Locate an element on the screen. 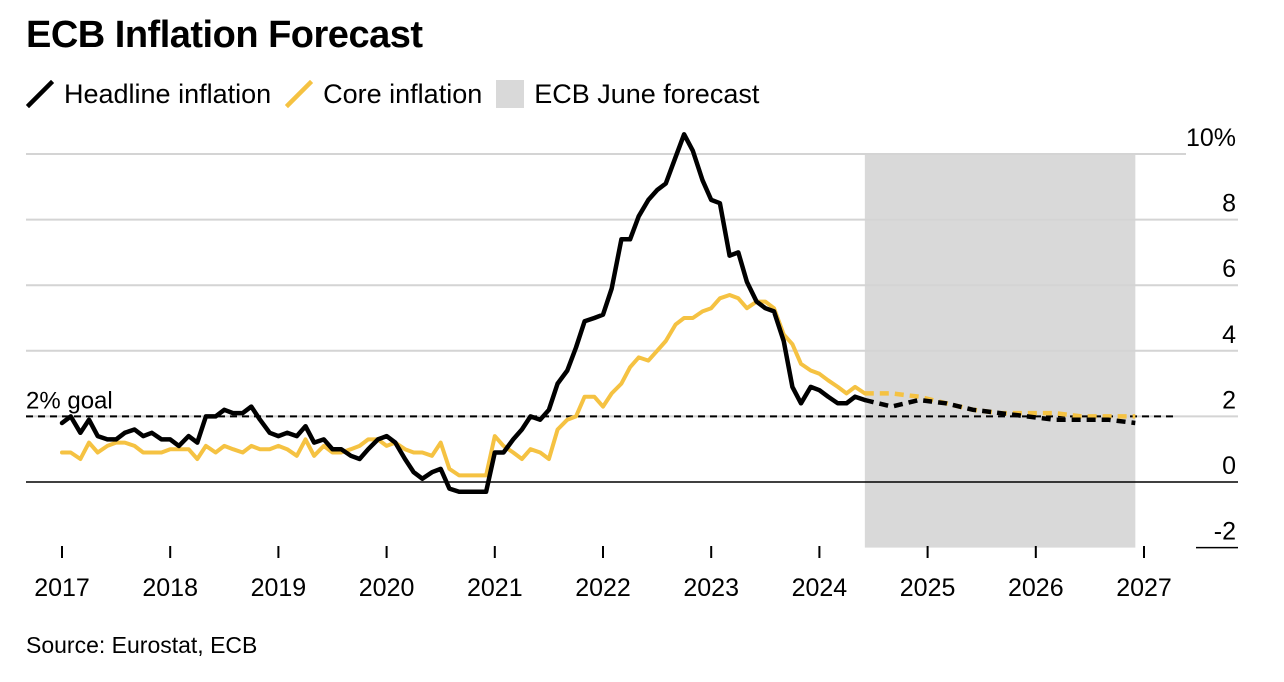  x-tick-label: 2026 is located at coordinates (1036, 588).